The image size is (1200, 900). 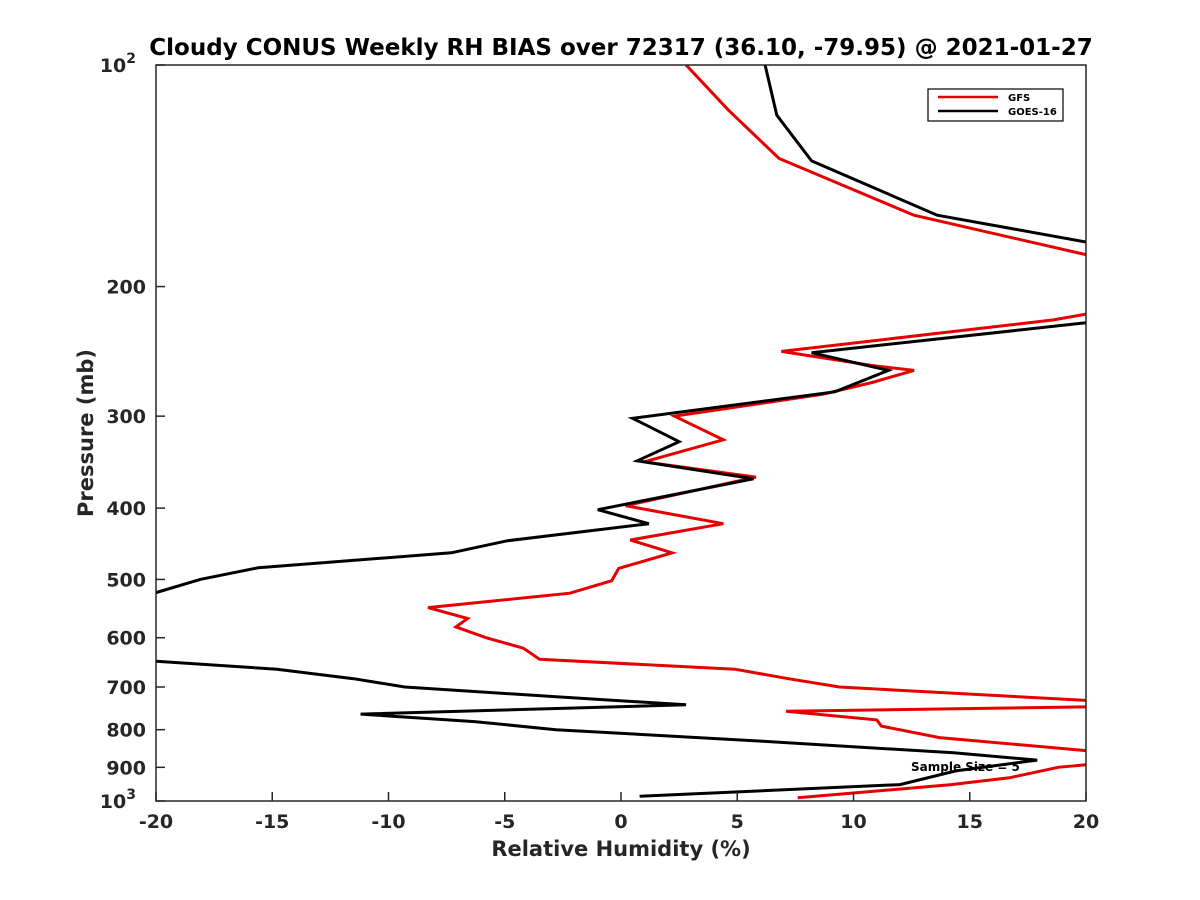 I want to click on x-tick-label: 15, so click(x=970, y=822).